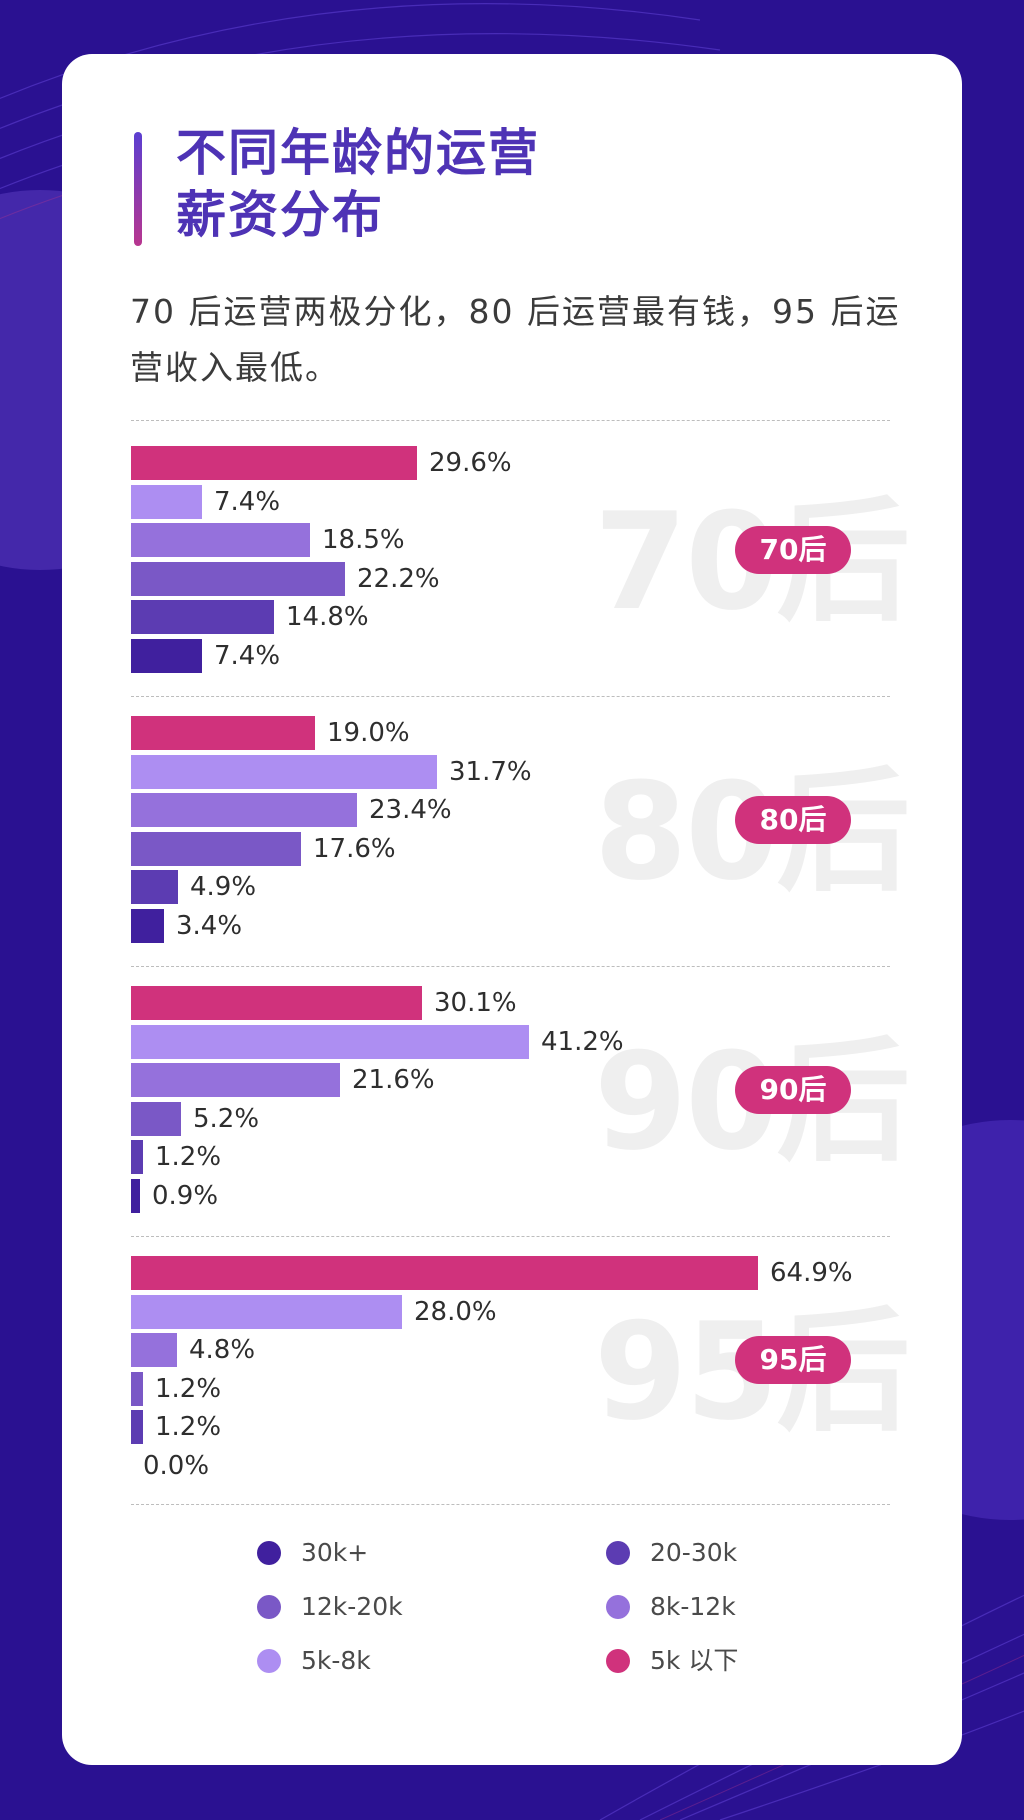  I want to click on bar-value-label: 22.2%, so click(398, 578).